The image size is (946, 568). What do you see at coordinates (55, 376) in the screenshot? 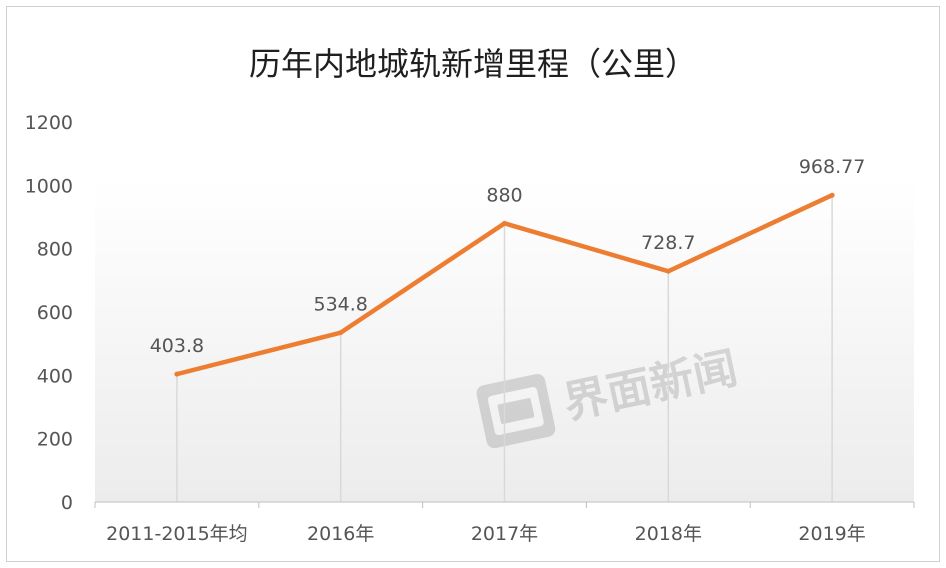
I see `y-tick-label: 400` at bounding box center [55, 376].